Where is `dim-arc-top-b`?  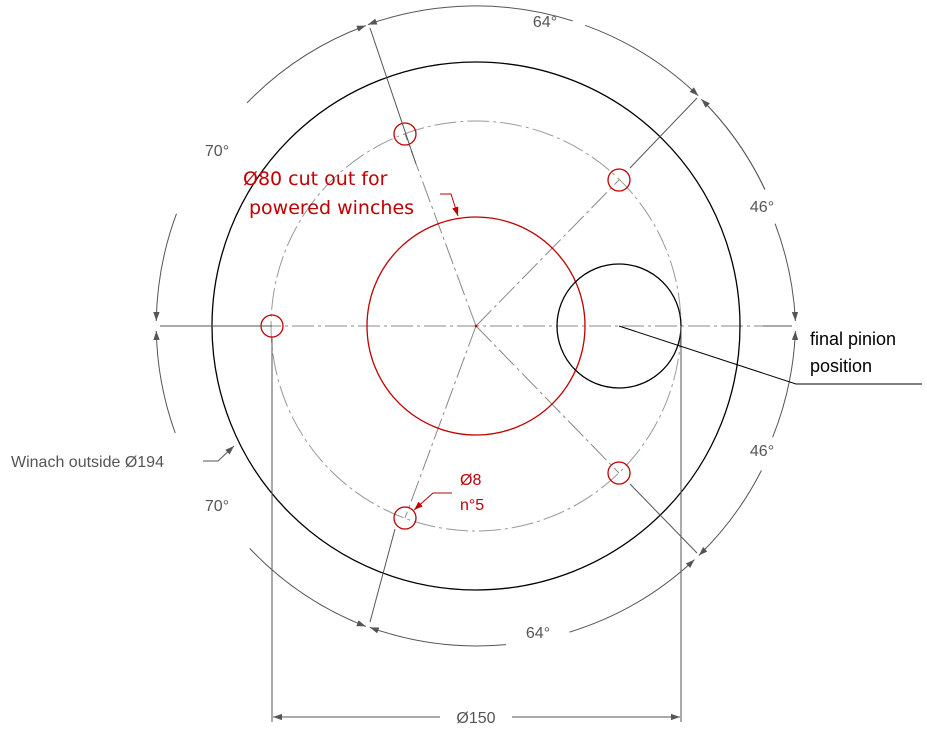 dim-arc-top-b is located at coordinates (641, 60).